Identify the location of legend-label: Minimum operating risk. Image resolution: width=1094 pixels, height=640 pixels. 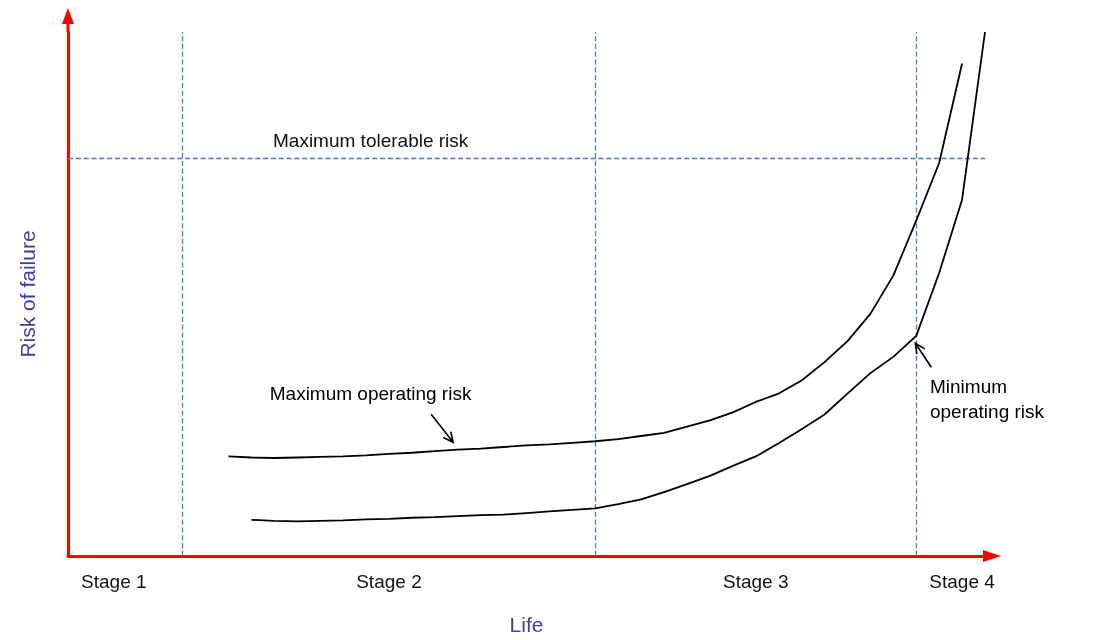
(987, 398).